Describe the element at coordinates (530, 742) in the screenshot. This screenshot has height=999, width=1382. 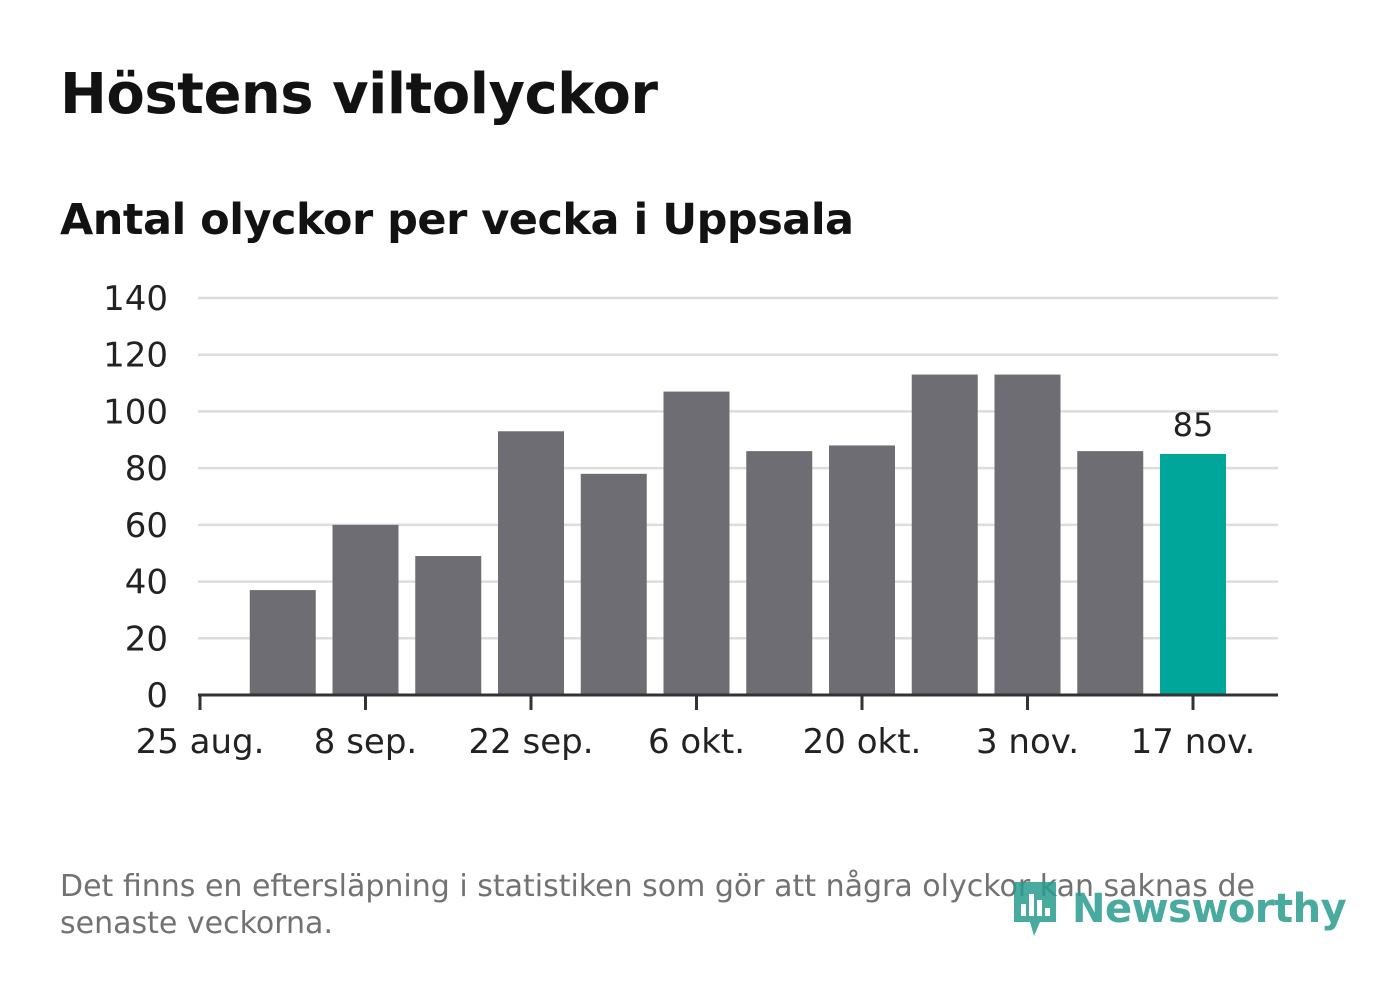
I see `x-tick-label: 22 sep.` at that location.